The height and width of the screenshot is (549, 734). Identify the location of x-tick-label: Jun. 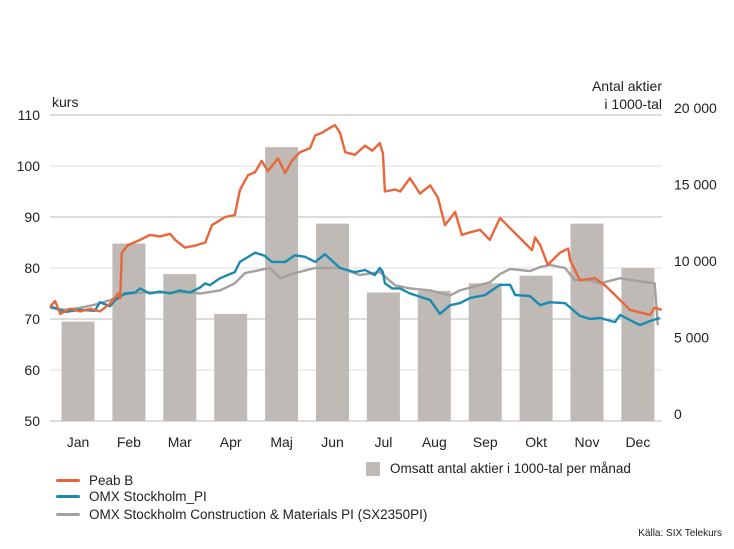
(332, 442).